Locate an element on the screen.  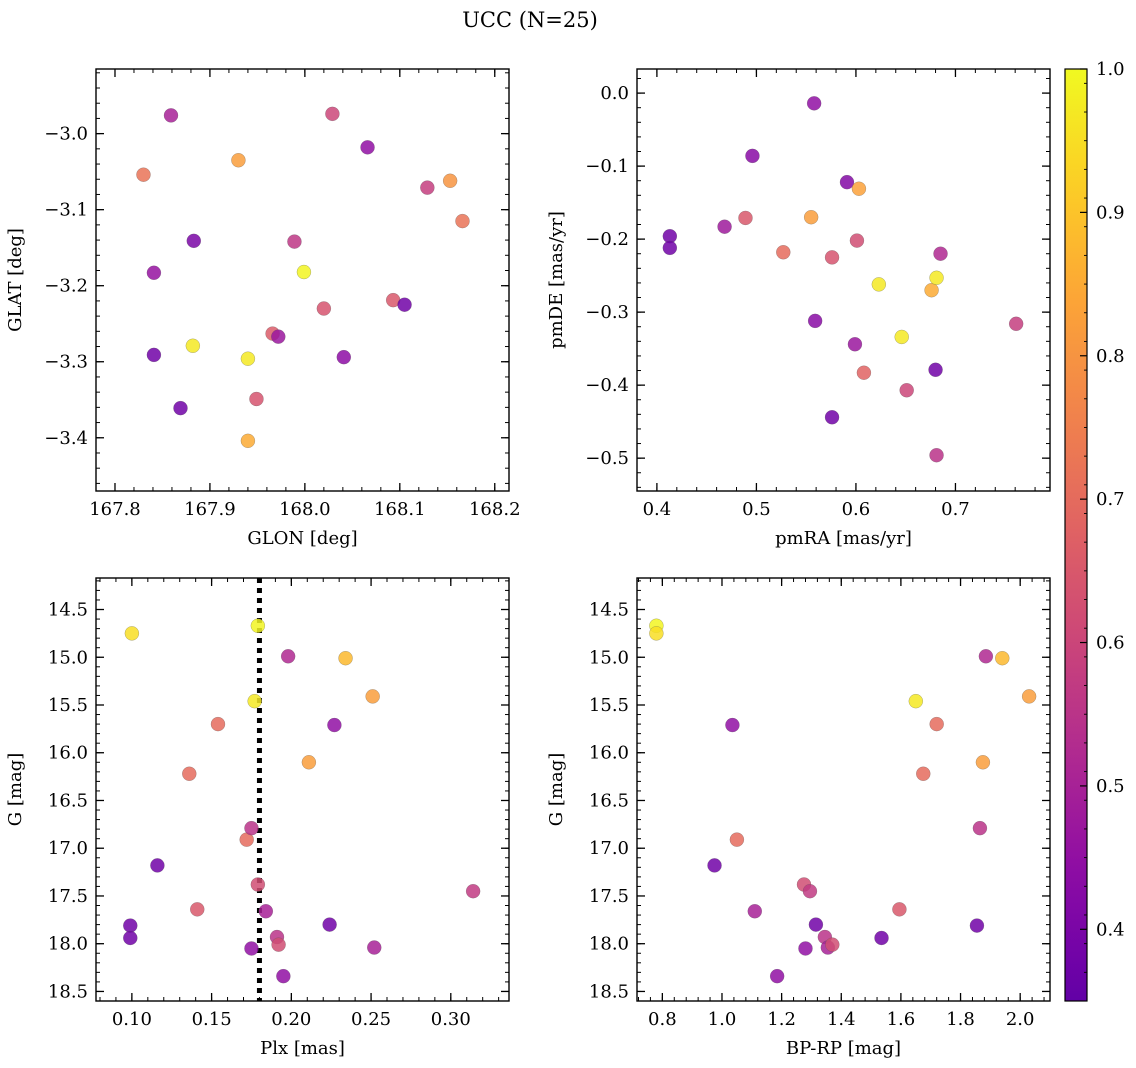
y-tick-label: −0.5 is located at coordinates (607, 458).